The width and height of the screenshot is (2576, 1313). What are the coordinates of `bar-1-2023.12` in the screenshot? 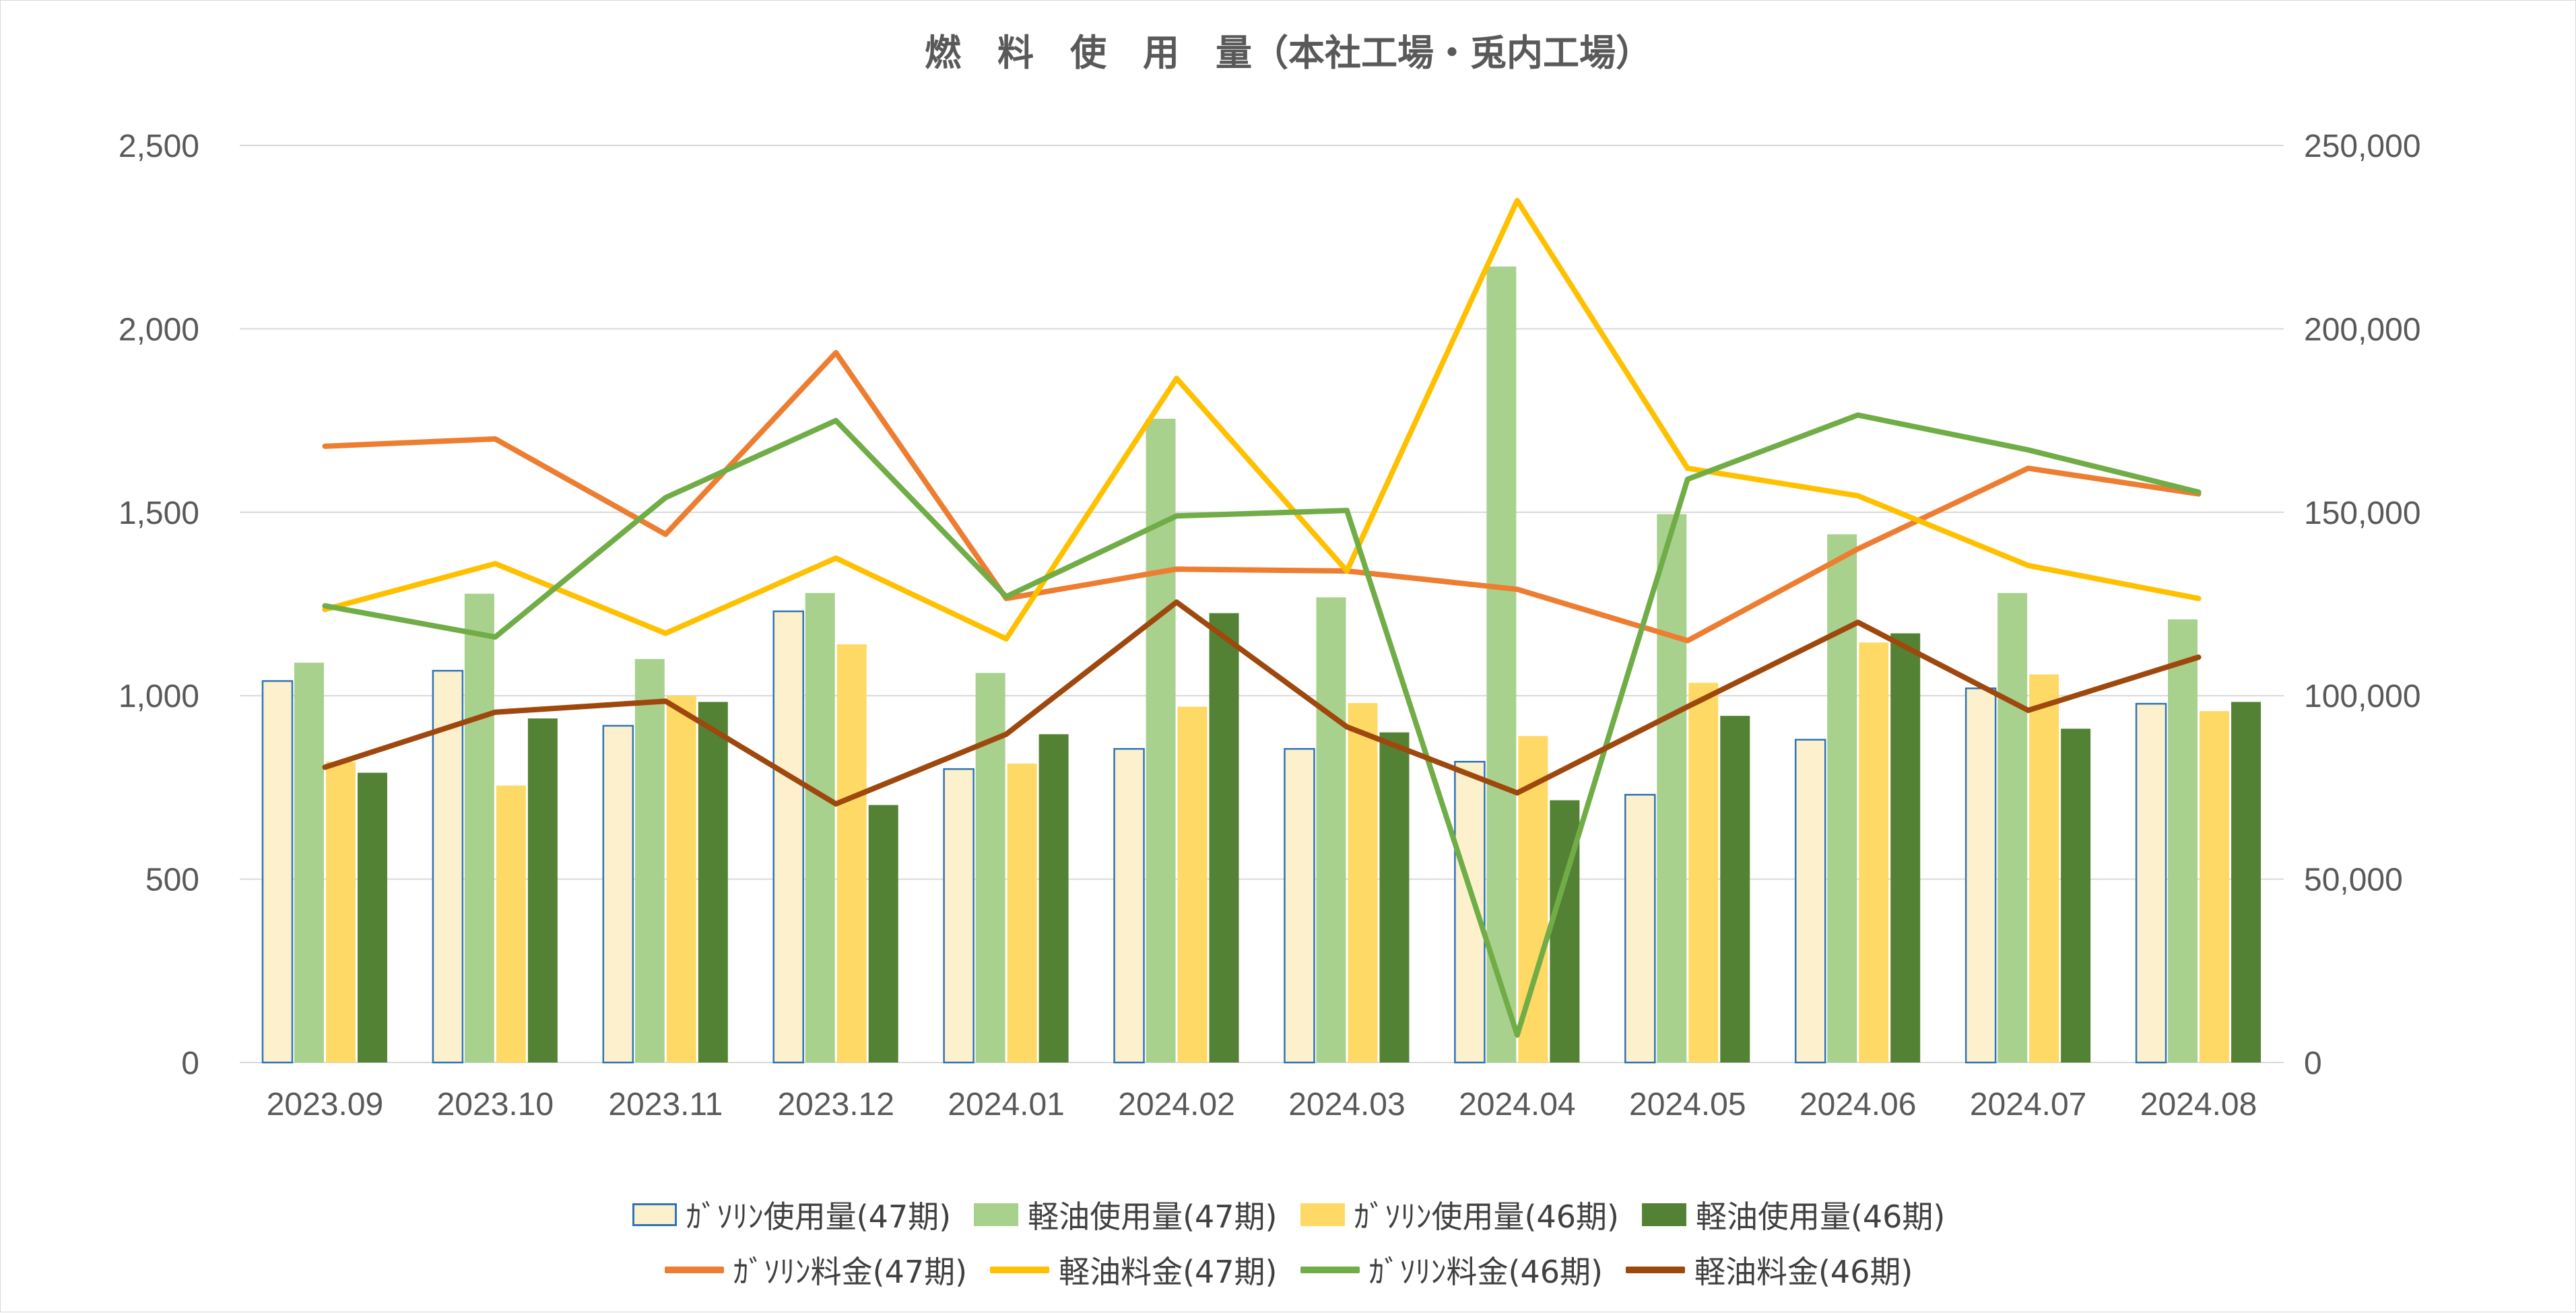 It's located at (788, 837).